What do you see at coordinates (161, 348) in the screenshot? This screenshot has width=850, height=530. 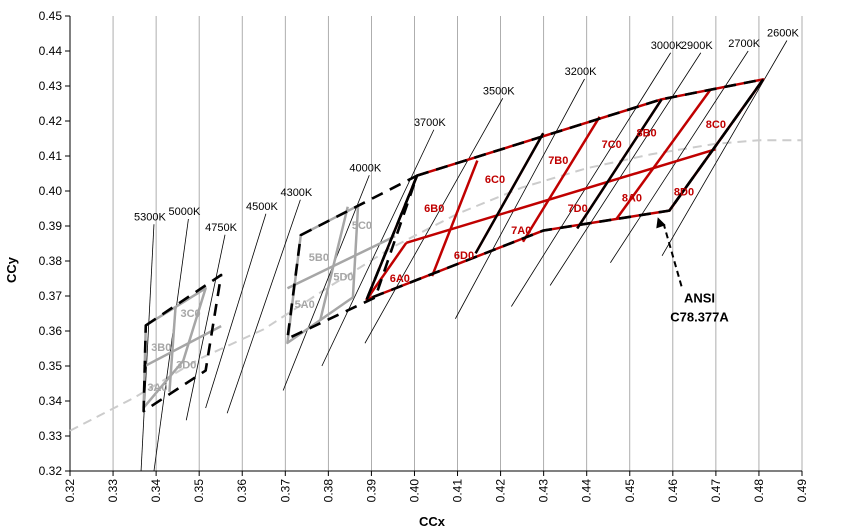 I see `bin-label: 3B0` at bounding box center [161, 348].